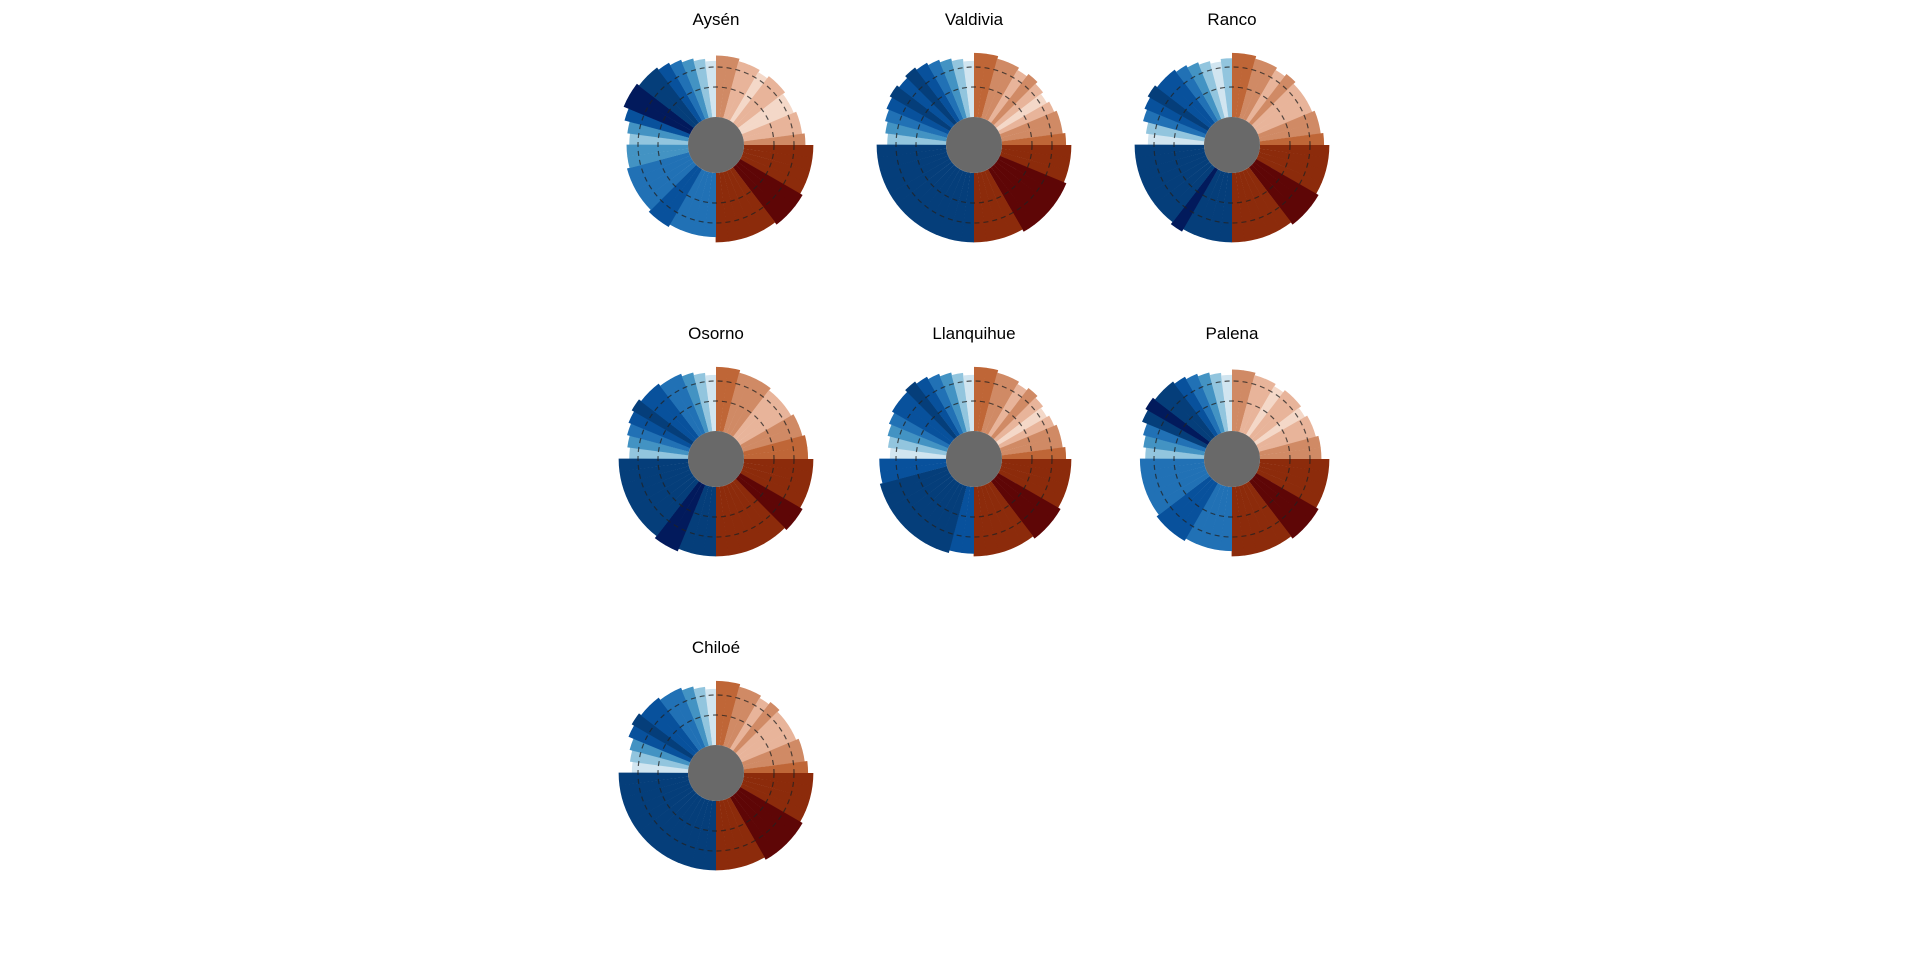 This screenshot has height=960, width=1920. Describe the element at coordinates (716, 333) in the screenshot. I see `panel-title: Osorno` at that location.